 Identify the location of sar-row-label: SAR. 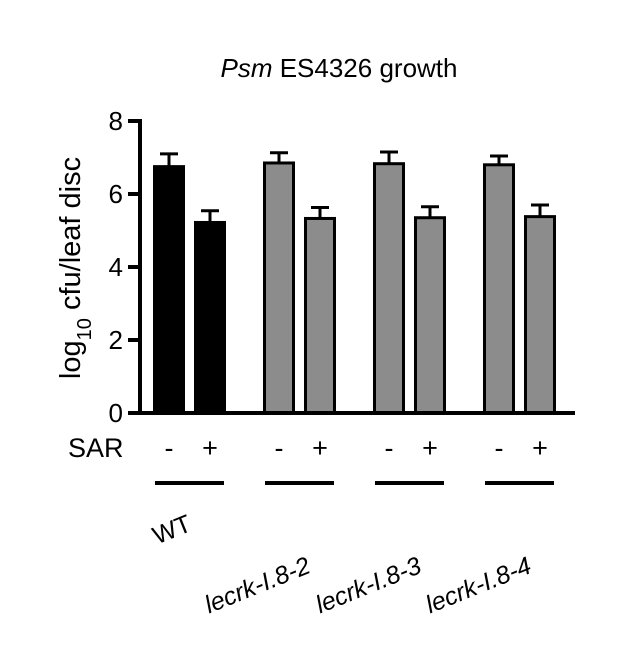
(96, 448).